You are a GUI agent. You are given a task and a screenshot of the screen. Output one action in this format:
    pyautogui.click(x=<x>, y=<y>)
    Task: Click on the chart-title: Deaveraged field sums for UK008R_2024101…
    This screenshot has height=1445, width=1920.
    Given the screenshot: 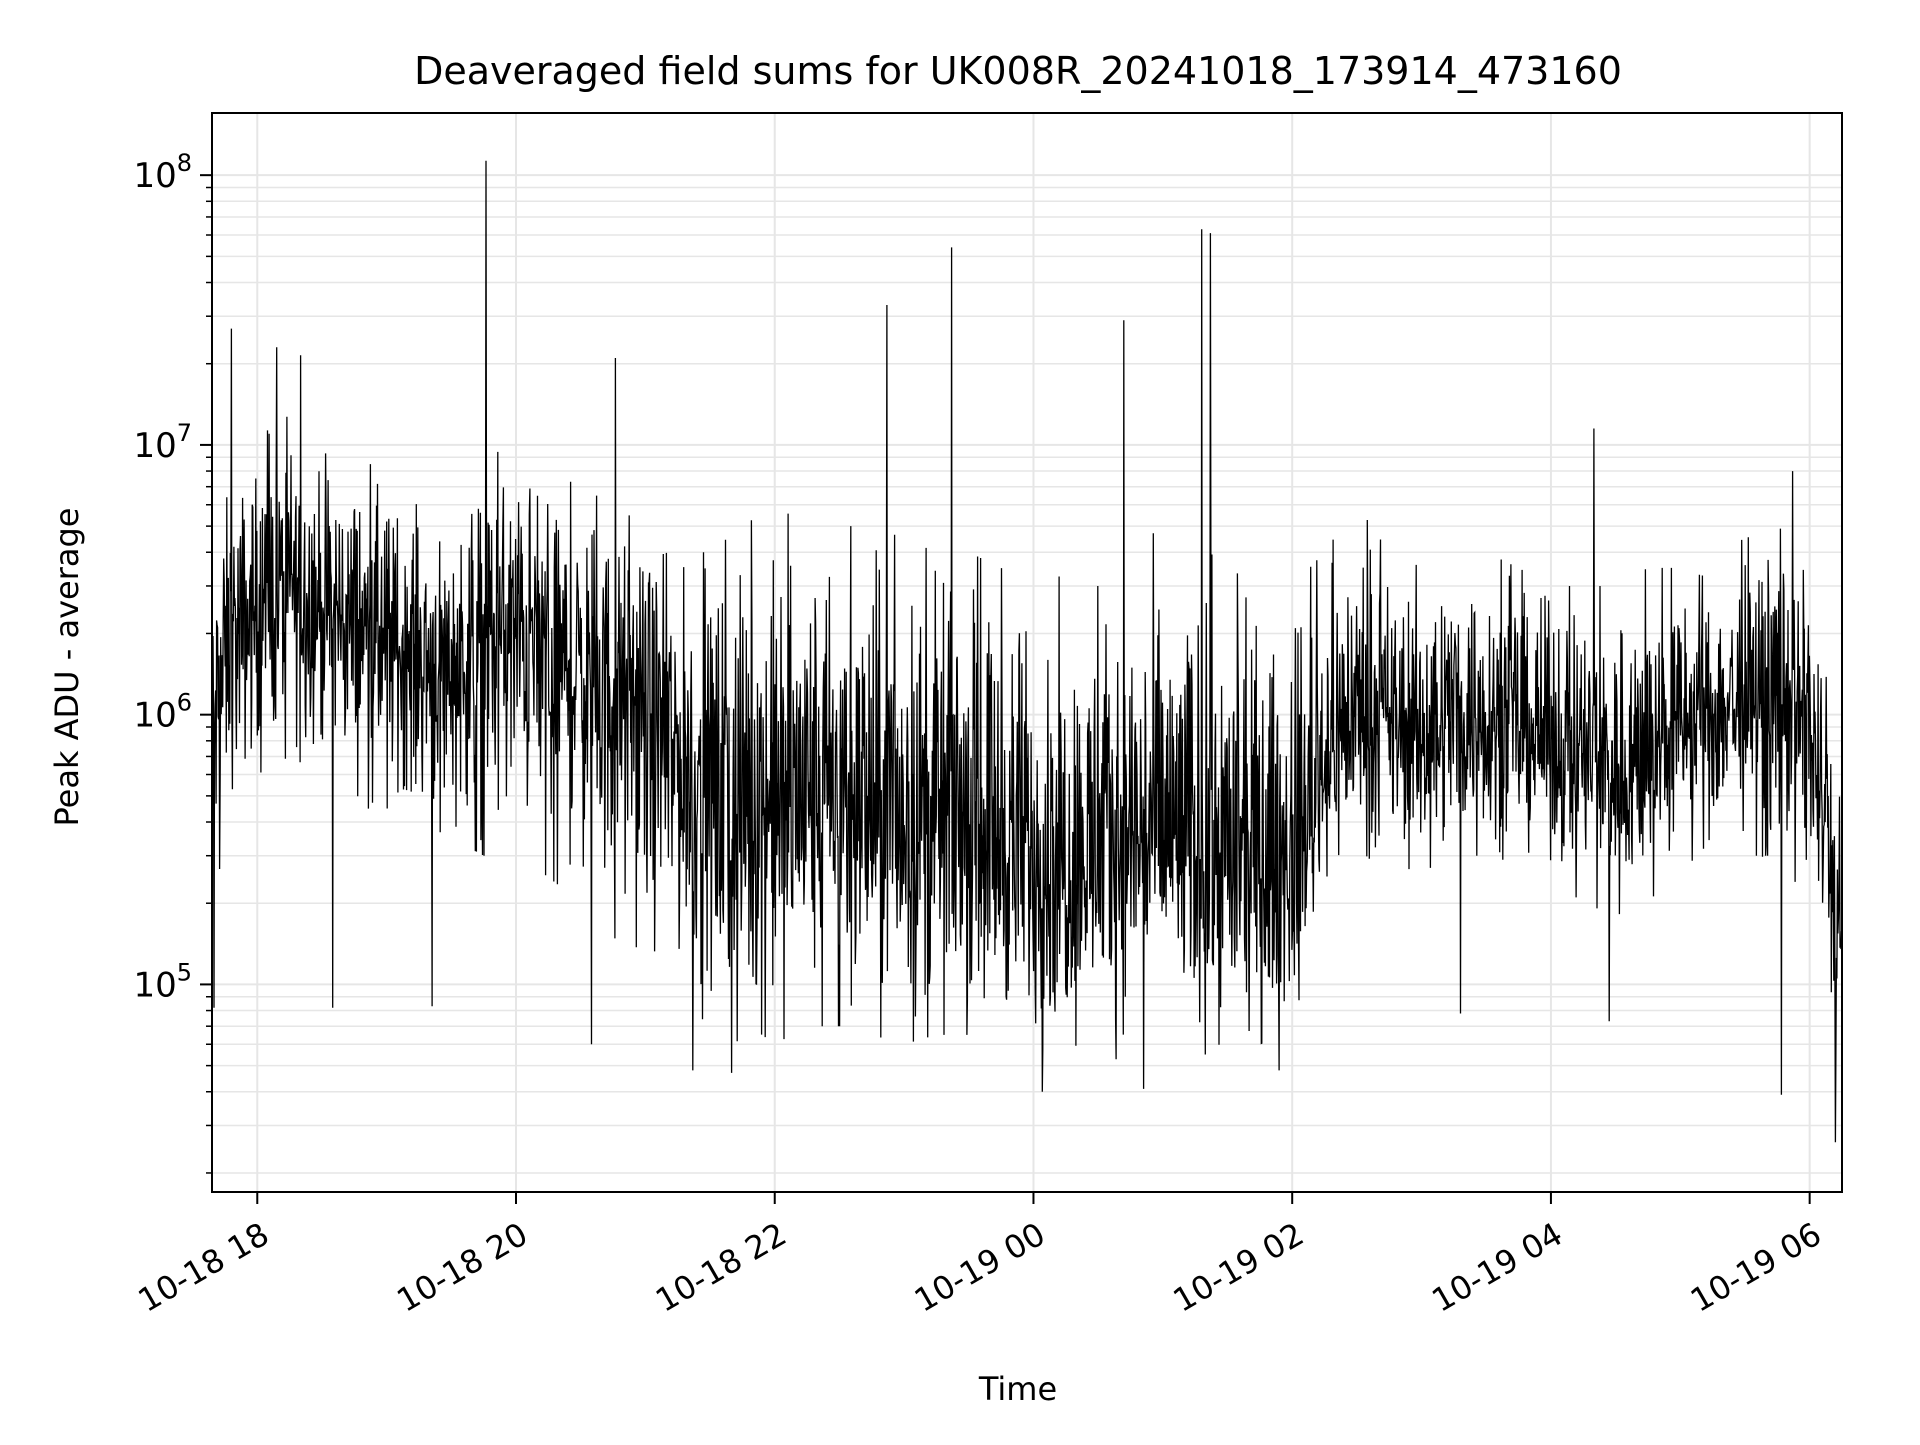 What is the action you would take?
    pyautogui.click(x=1018, y=71)
    